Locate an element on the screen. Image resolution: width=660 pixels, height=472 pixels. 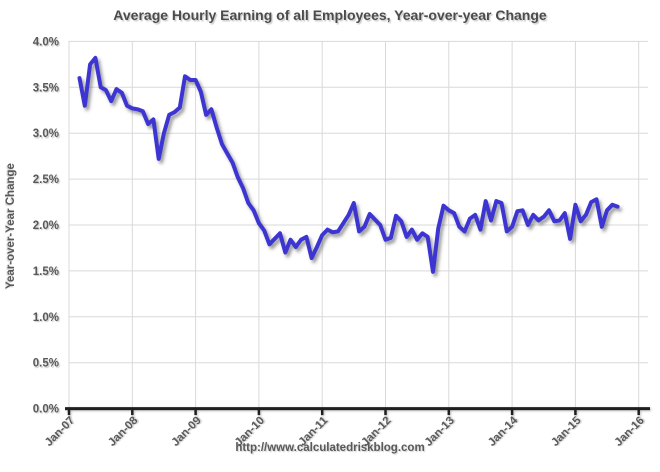
y-tick-label: 3.0% is located at coordinates (46, 134).